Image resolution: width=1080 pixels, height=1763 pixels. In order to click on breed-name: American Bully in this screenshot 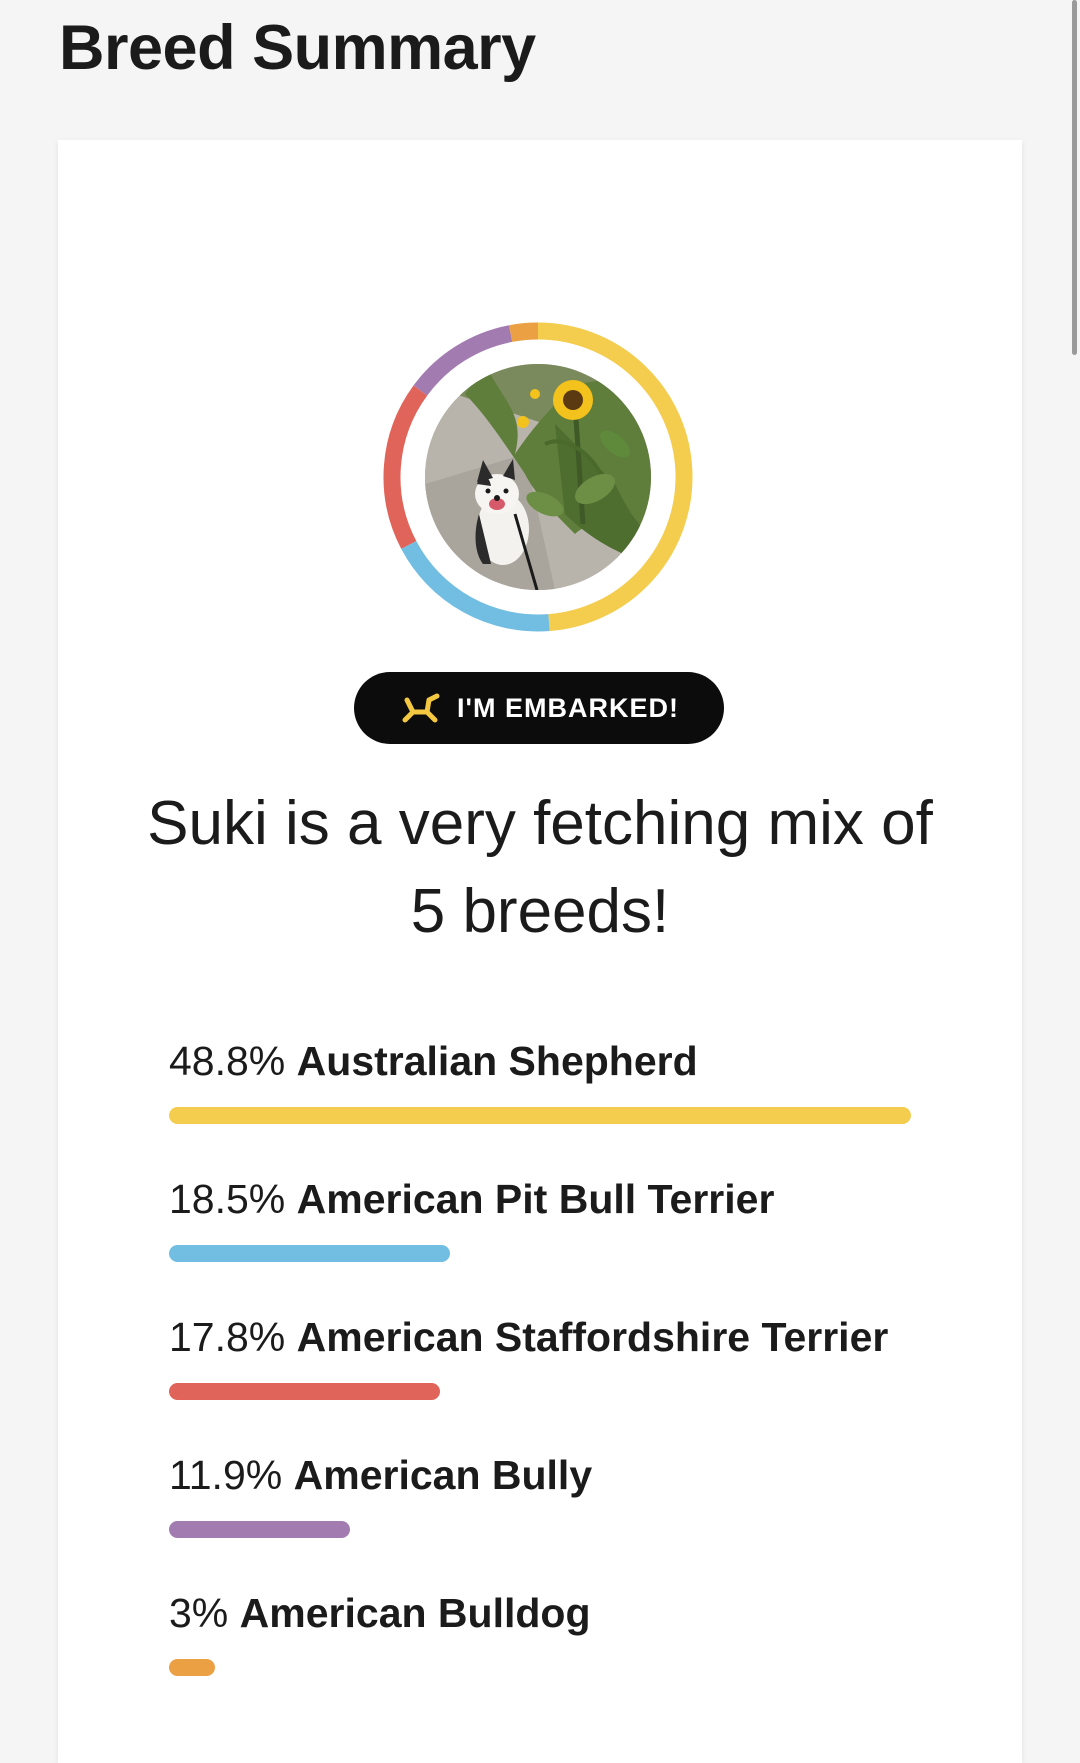, I will do `click(443, 1475)`.